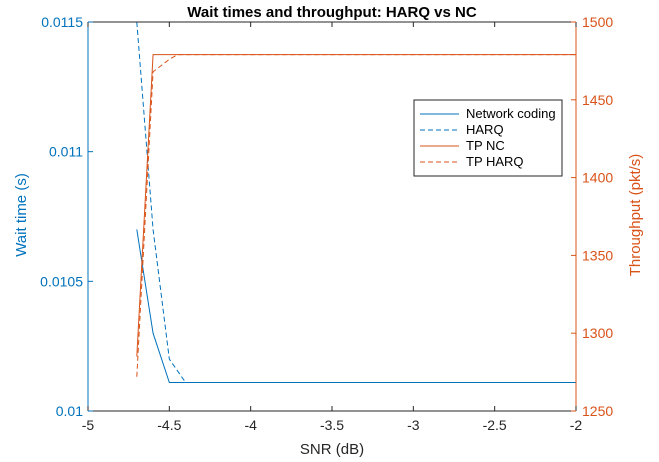  I want to click on x-tick-label: -4.5, so click(169, 425).